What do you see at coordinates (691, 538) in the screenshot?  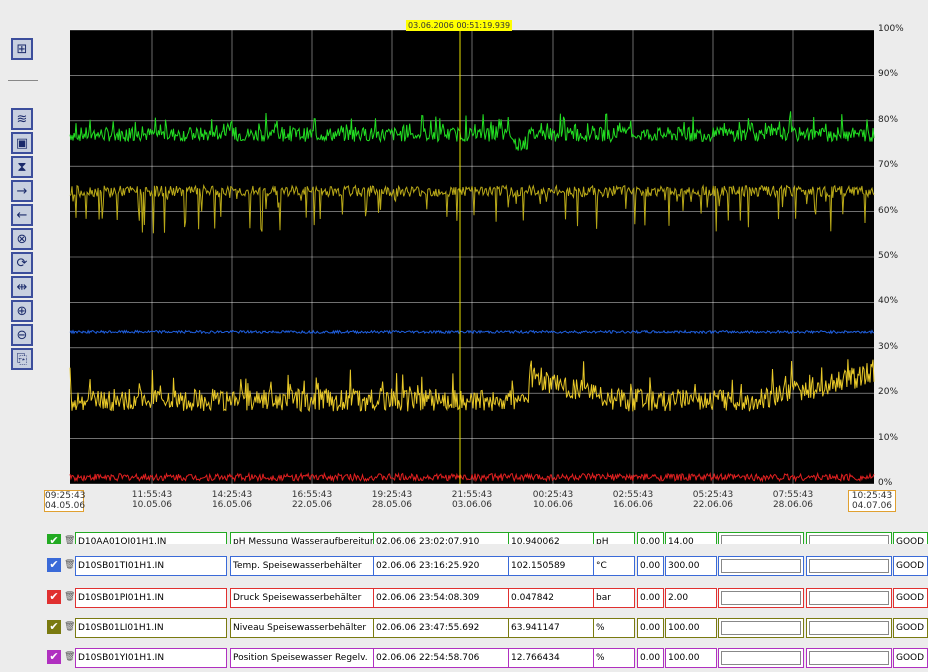 I see `cell-max: 14.00` at bounding box center [691, 538].